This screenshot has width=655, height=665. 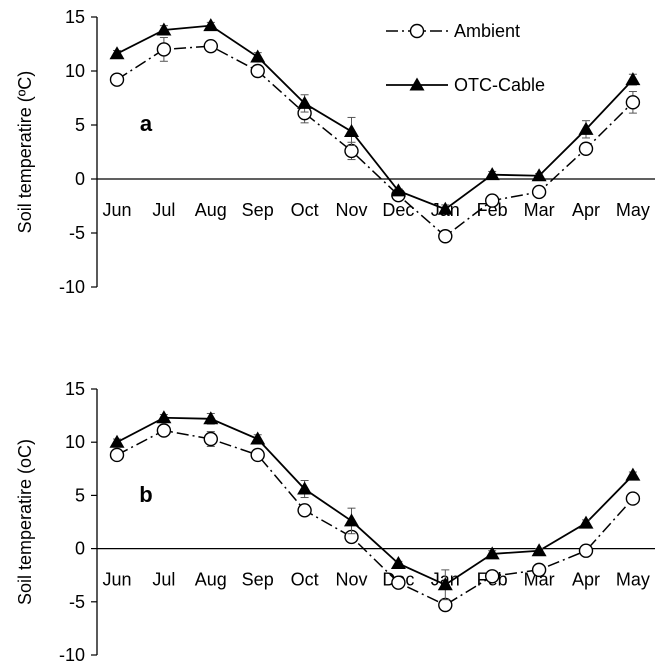 What do you see at coordinates (25, 152) in the screenshot?
I see `y-axis-title: Soil temperatire (ºC)` at bounding box center [25, 152].